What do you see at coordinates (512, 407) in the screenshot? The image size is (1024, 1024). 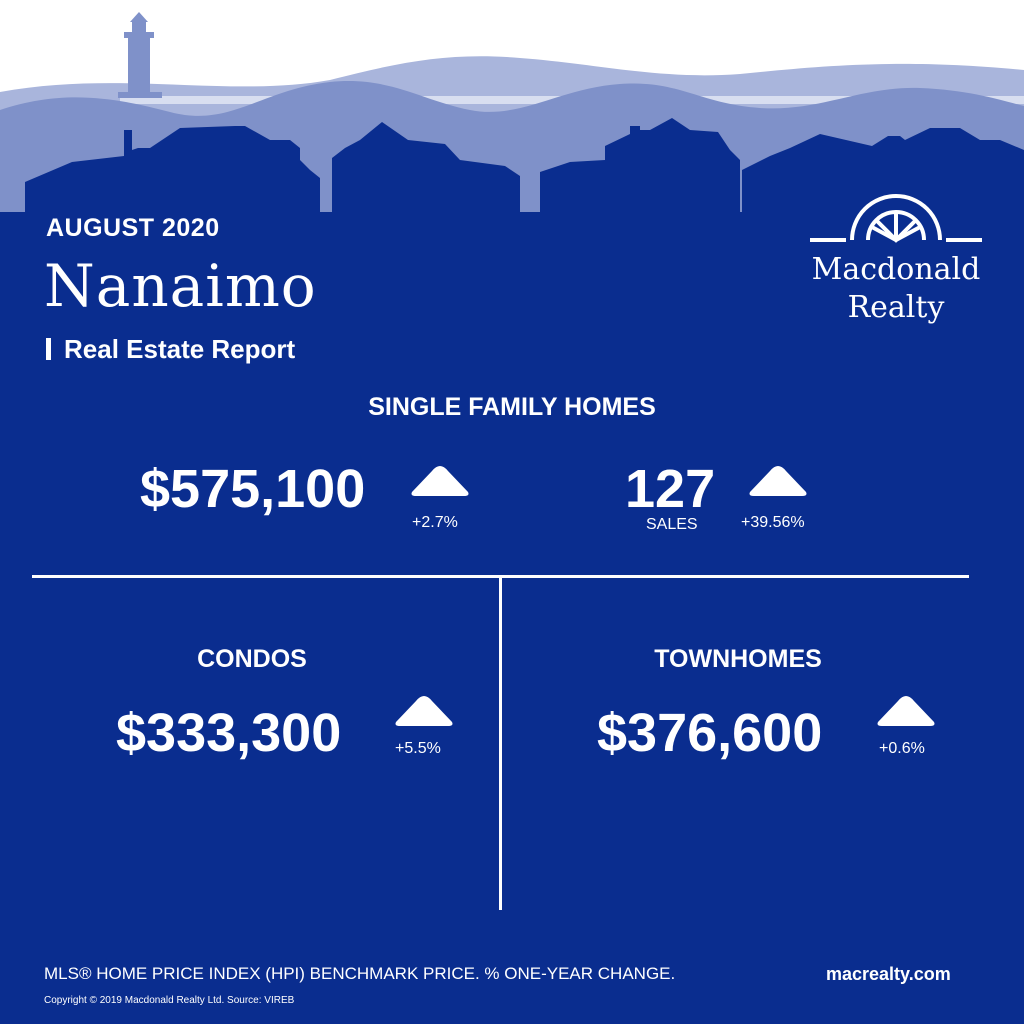 I see `single-family-heading: SINGLE FAMILY HOMES` at bounding box center [512, 407].